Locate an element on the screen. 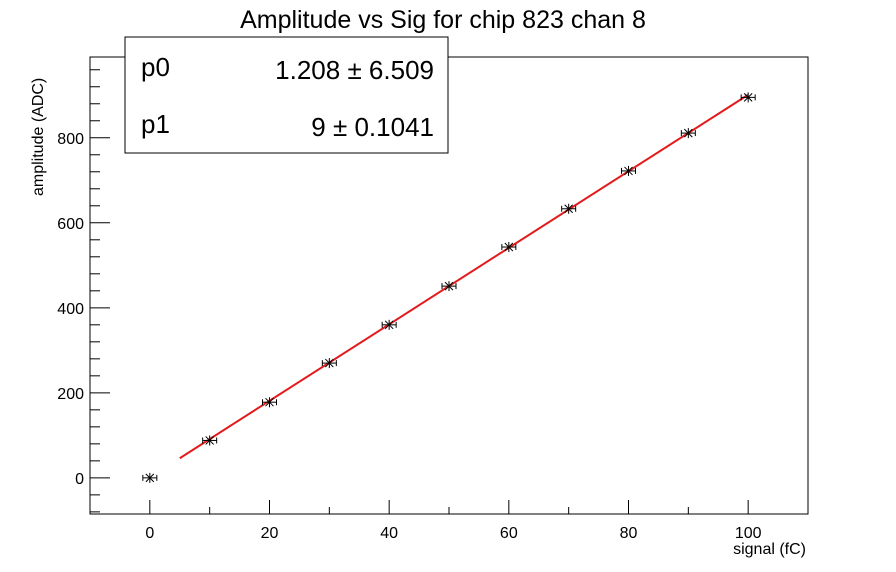 This screenshot has height=572, width=896. x-tick-label: 0 is located at coordinates (149, 533).